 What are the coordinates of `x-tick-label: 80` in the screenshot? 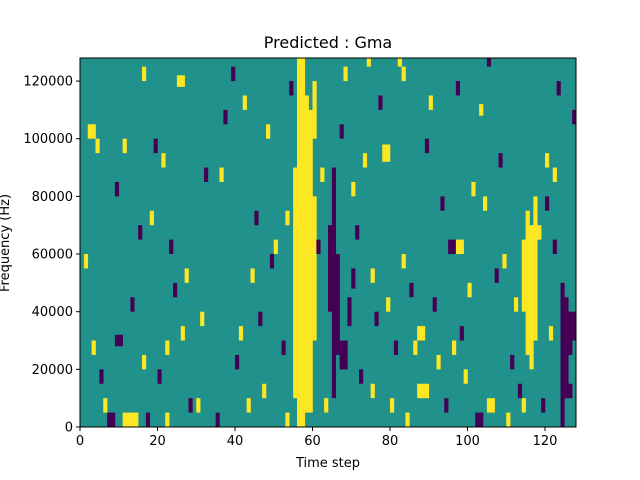 It's located at (390, 441).